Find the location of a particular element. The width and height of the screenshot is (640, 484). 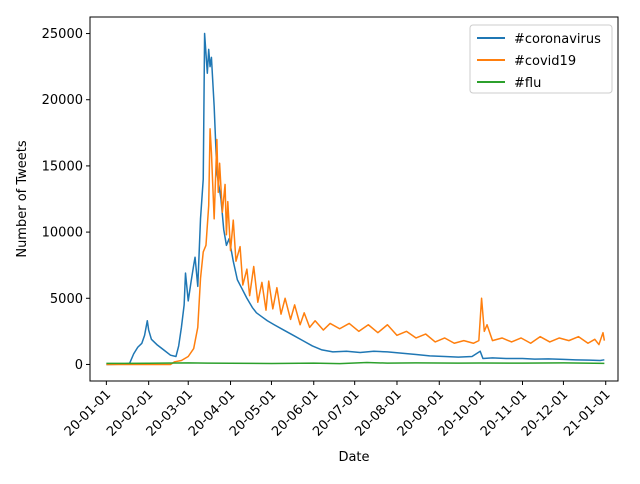

y-tick-label: 20000 is located at coordinates (62, 100).